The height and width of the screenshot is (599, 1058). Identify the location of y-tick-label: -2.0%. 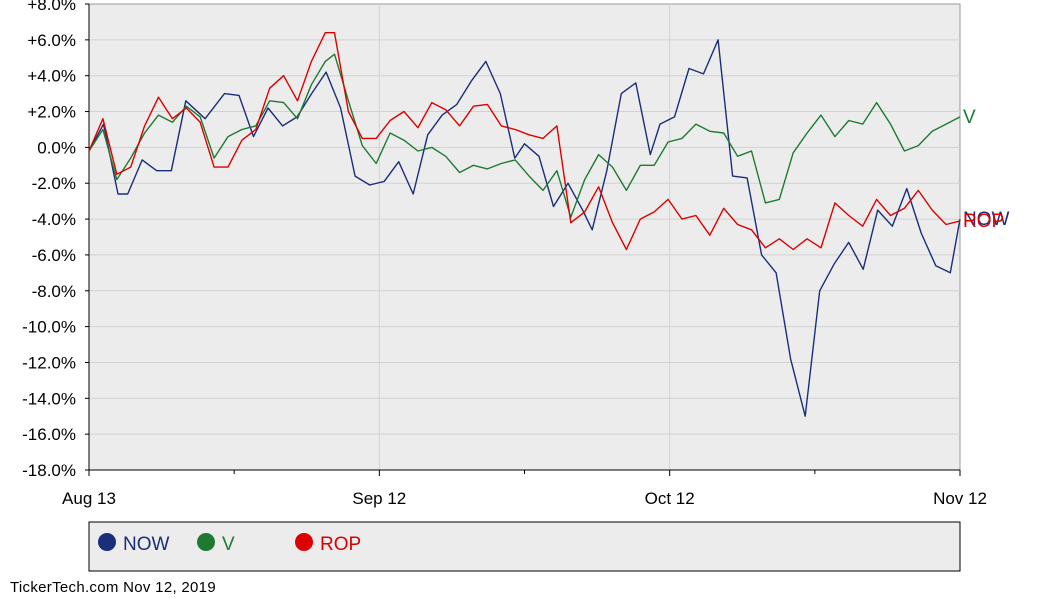
(54, 183).